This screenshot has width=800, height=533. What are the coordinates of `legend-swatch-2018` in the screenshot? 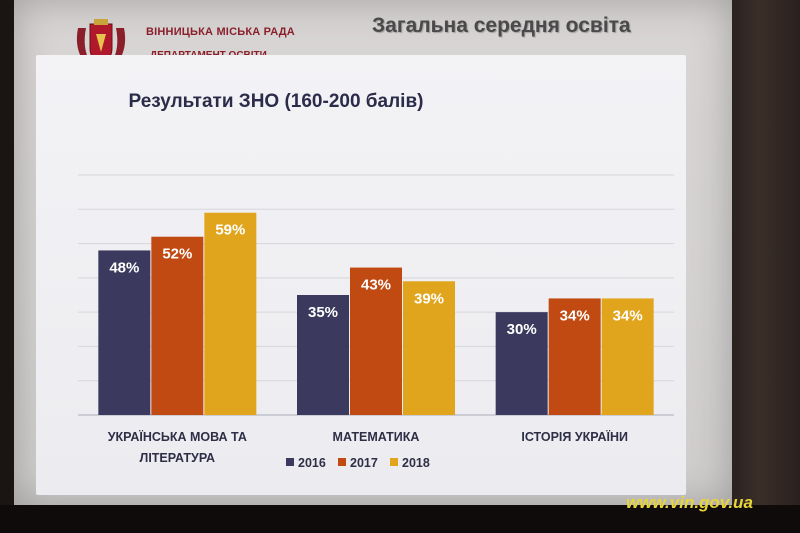 It's located at (394, 462).